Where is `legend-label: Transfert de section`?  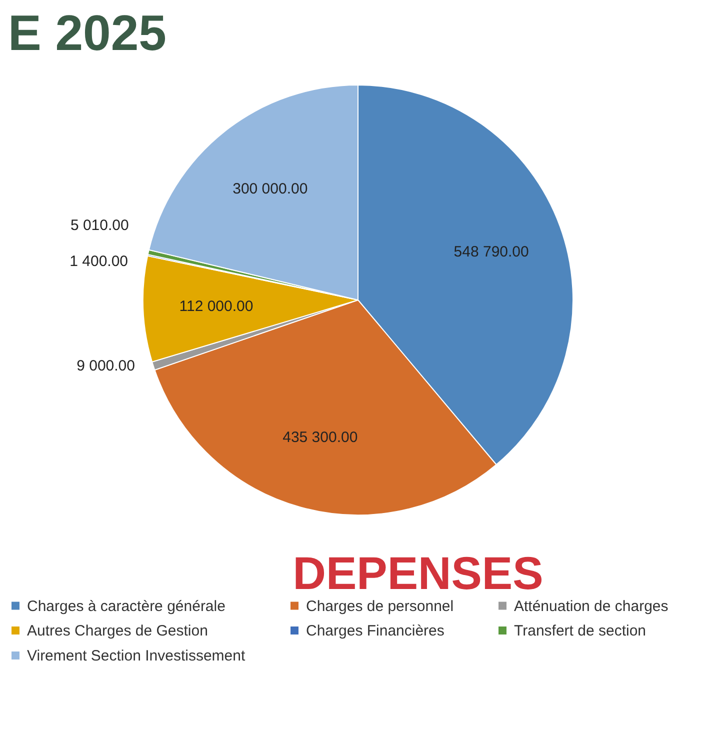
legend-label: Transfert de section is located at coordinates (580, 631).